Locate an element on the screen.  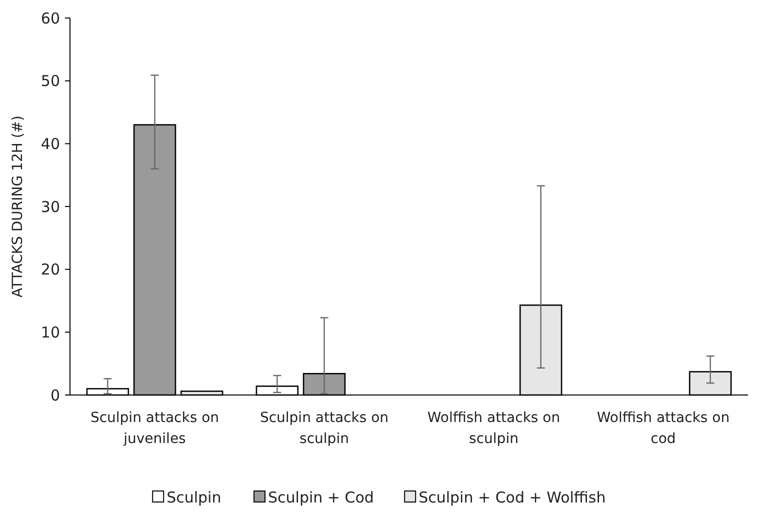
legend-label: Sculpin is located at coordinates (194, 497).